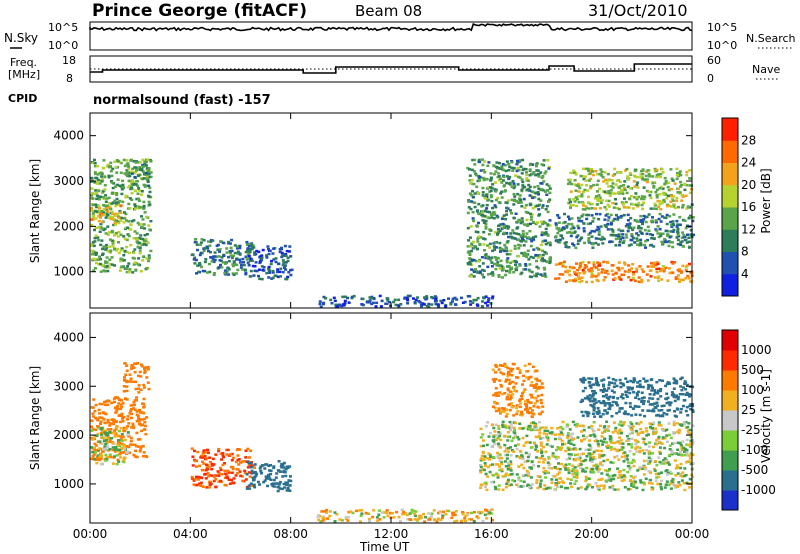 This screenshot has width=800, height=554. What do you see at coordinates (730, 263) in the screenshot?
I see `colorbar-segment` at bounding box center [730, 263].